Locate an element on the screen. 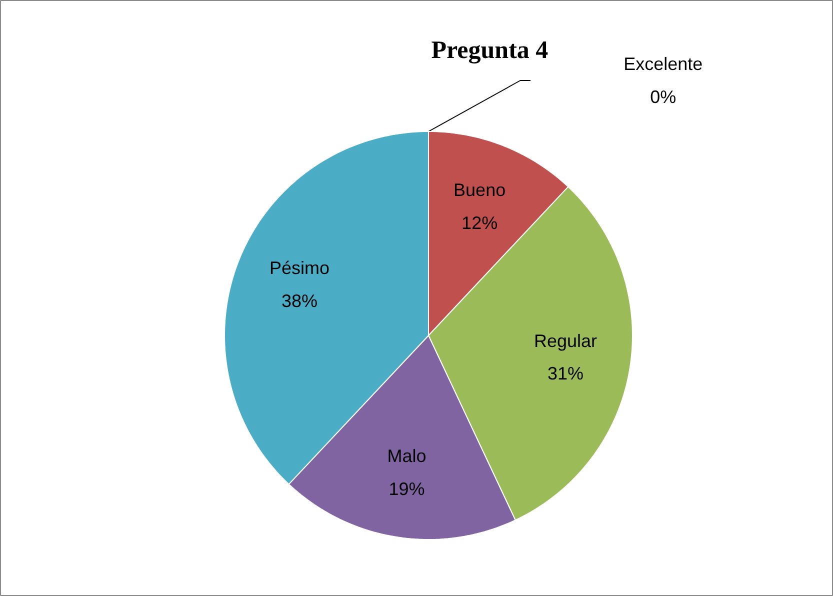 Image resolution: width=833 pixels, height=596 pixels. data-label: 19% is located at coordinates (406, 488).